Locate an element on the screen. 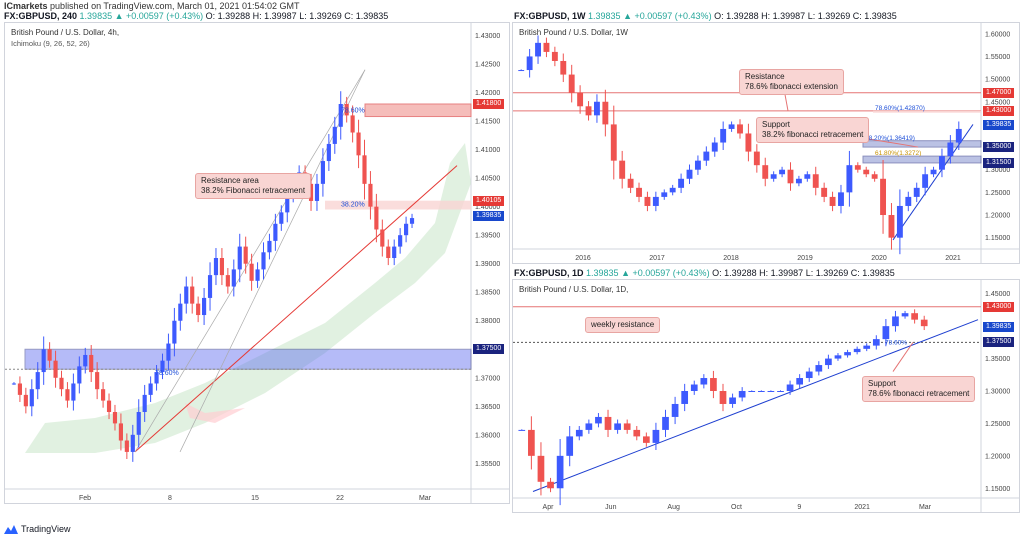 The width and height of the screenshot is (1024, 539). annotation-line: weekly resistance is located at coordinates (623, 324).